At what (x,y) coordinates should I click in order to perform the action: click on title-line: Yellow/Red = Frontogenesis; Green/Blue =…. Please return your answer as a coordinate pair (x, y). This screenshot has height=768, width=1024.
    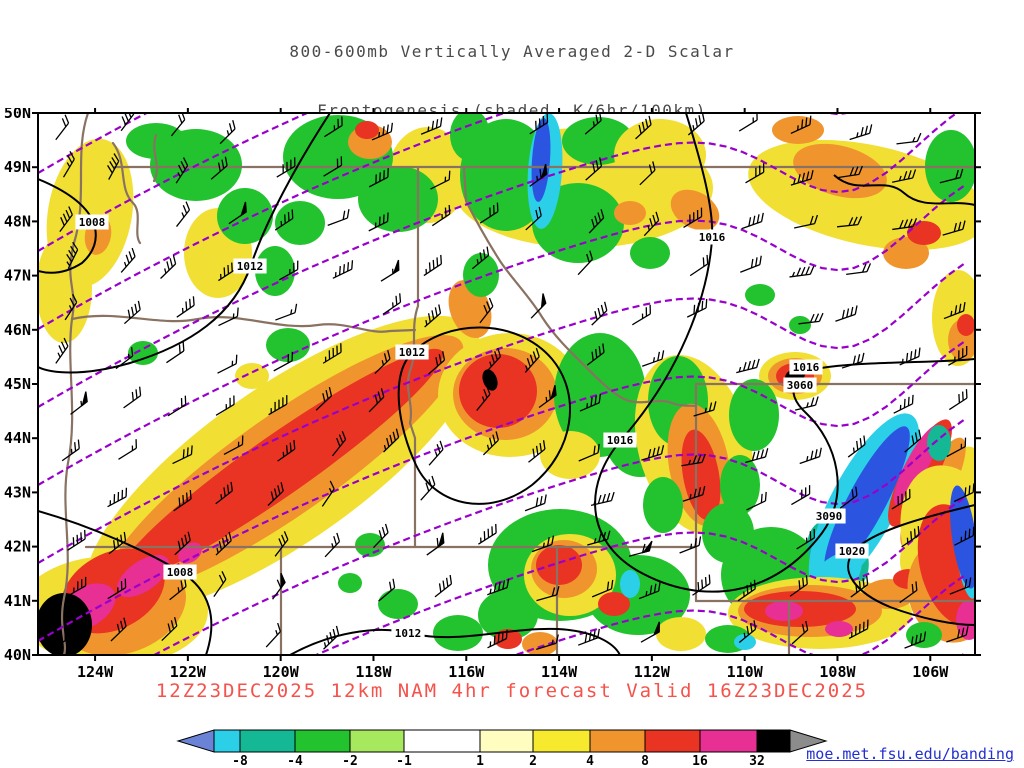
    Looking at the image, I should click on (512, 168).